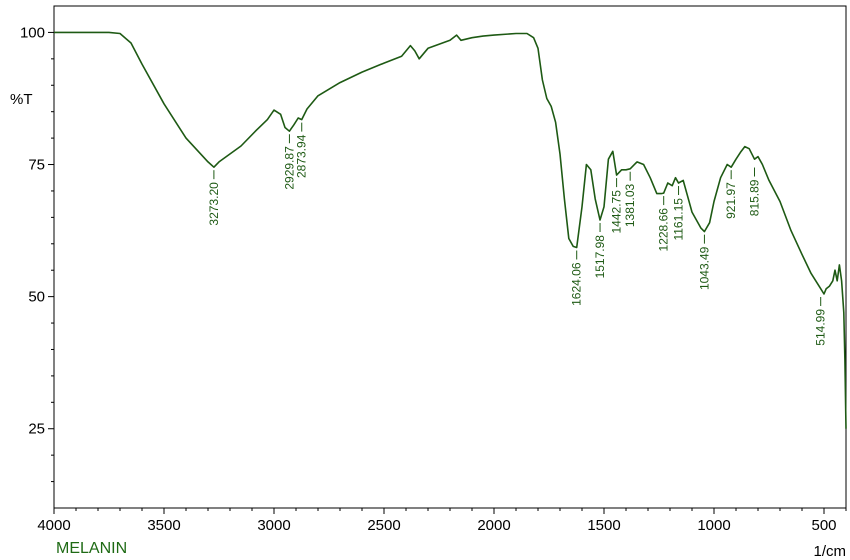  Describe the element at coordinates (493, 525) in the screenshot. I see `x-tick-label: 2000` at that location.